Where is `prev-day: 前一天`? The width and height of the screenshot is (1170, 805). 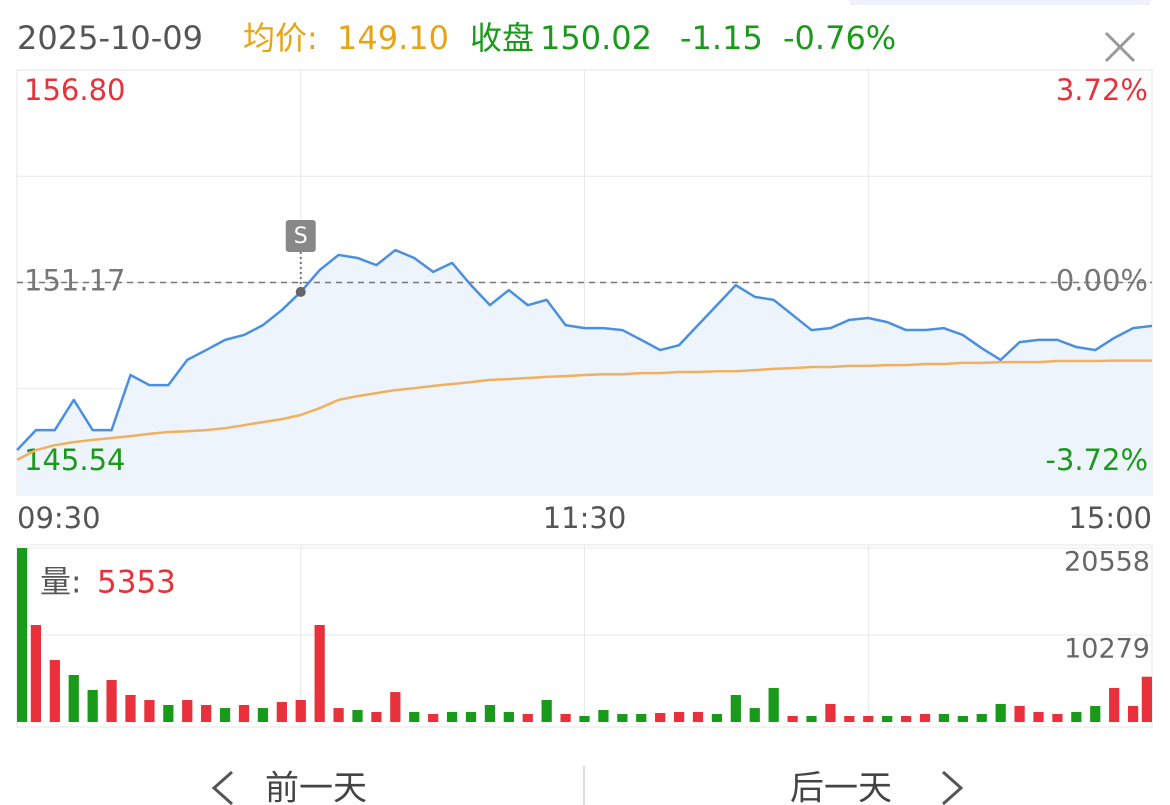 prev-day: 前一天 is located at coordinates (316, 787).